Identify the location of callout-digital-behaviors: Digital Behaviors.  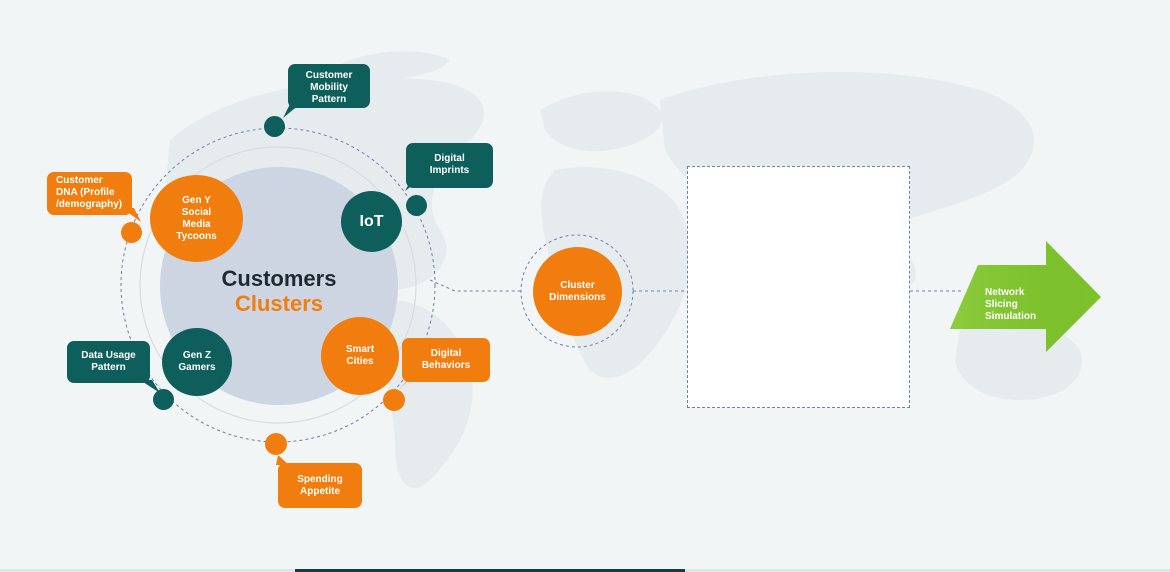
(446, 360).